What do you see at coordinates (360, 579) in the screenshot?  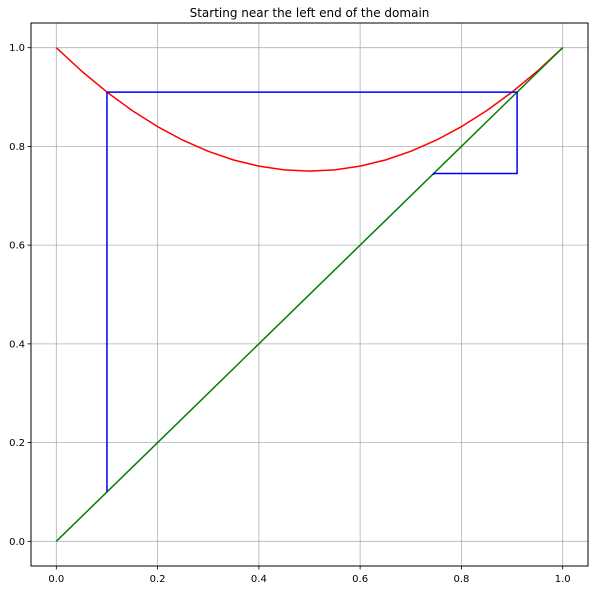 I see `x-tick-label: 0.6` at bounding box center [360, 579].